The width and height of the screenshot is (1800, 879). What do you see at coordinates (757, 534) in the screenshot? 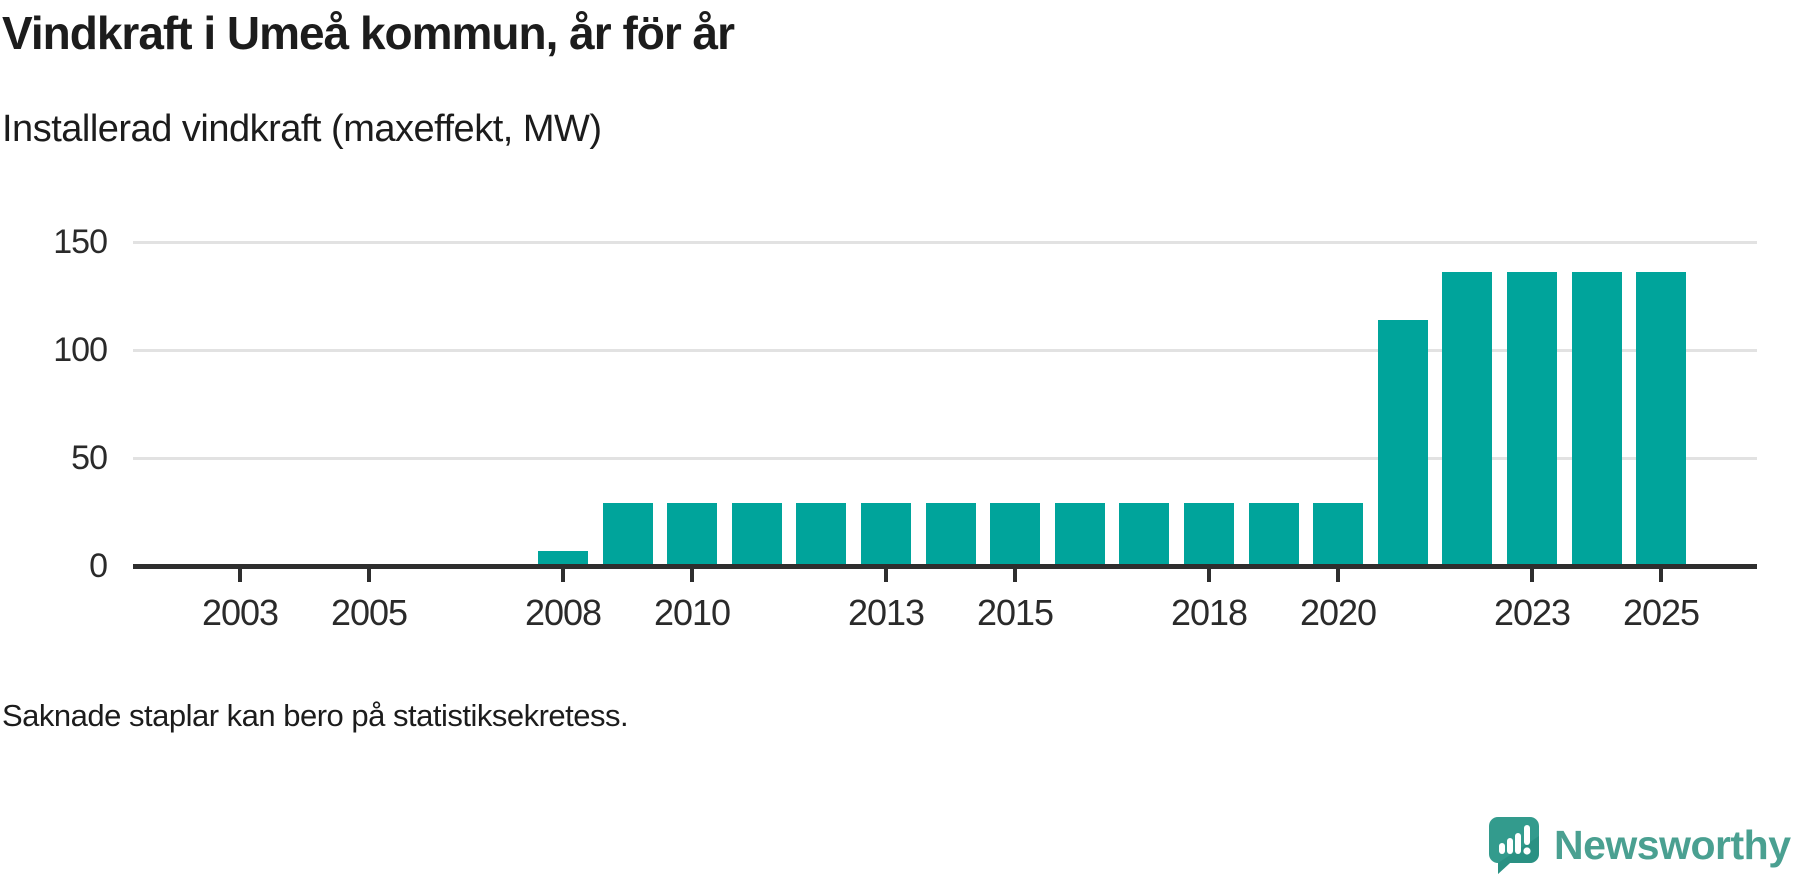
I see `bar-2011` at bounding box center [757, 534].